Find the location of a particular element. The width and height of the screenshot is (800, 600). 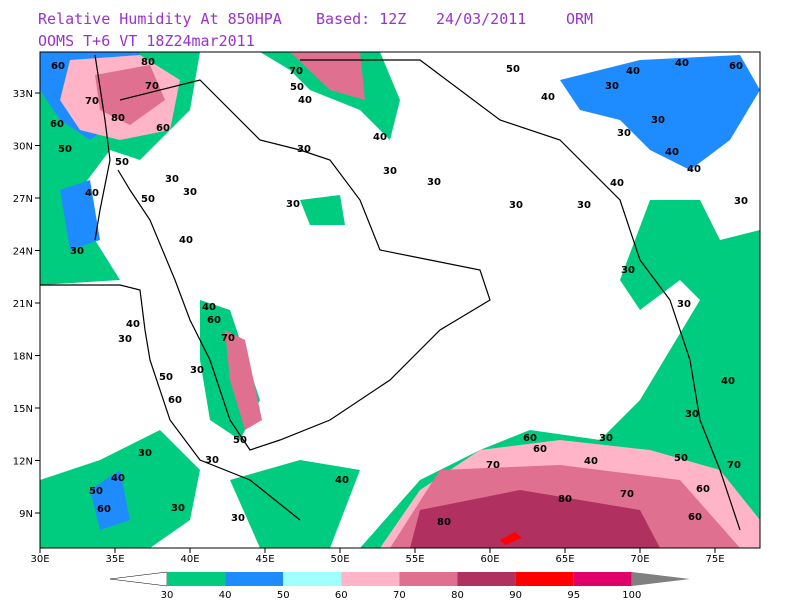

lon-label: 45E is located at coordinates (264, 559).